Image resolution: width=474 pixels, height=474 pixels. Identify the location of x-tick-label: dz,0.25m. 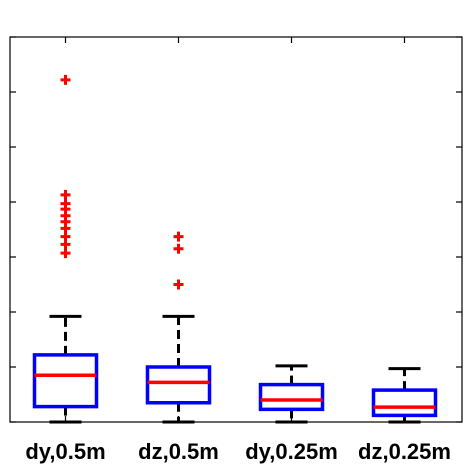
(404, 451).